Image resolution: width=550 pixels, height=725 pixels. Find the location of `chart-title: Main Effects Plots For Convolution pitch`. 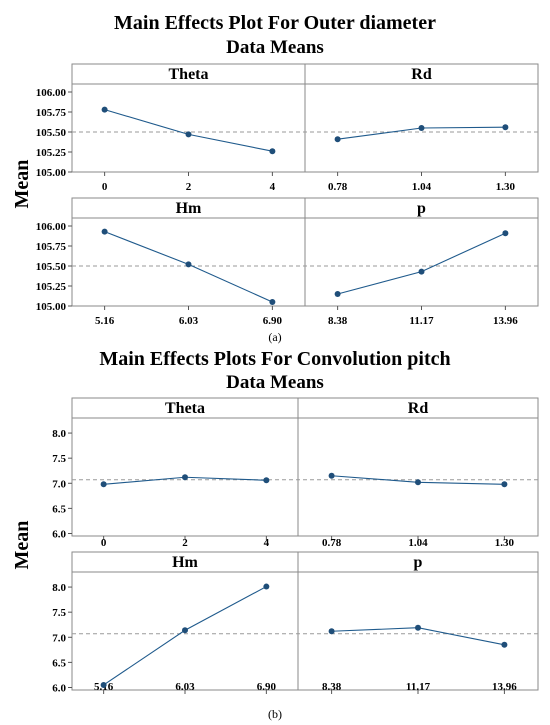

chart-title: Main Effects Plots For Convolution pitch is located at coordinates (274, 359).